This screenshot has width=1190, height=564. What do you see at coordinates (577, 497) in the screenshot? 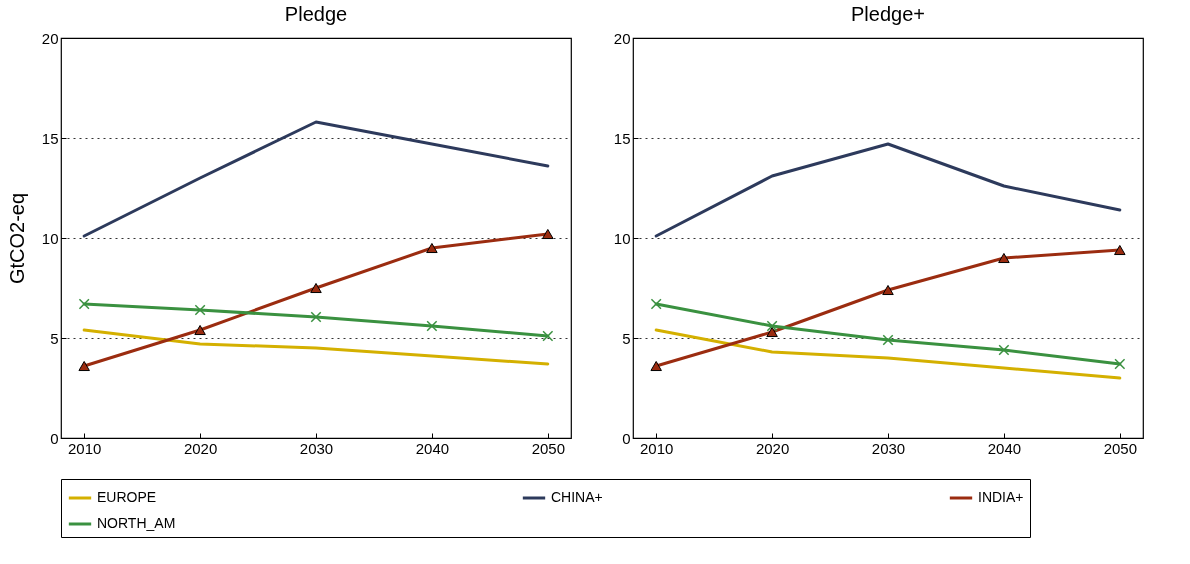
I see `legend-label: CHINA+` at bounding box center [577, 497].